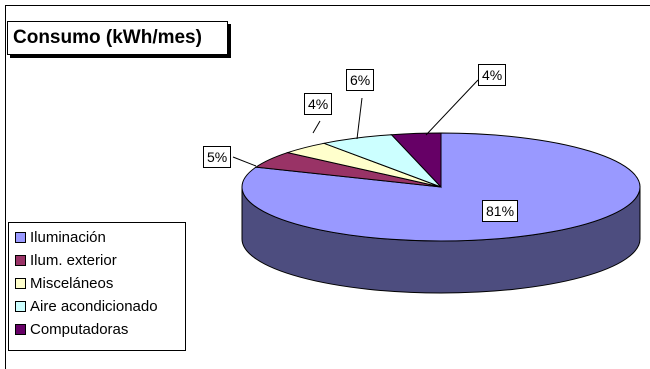 The height and width of the screenshot is (369, 650). I want to click on legend-item-computadoras: Computadoras, so click(100, 329).